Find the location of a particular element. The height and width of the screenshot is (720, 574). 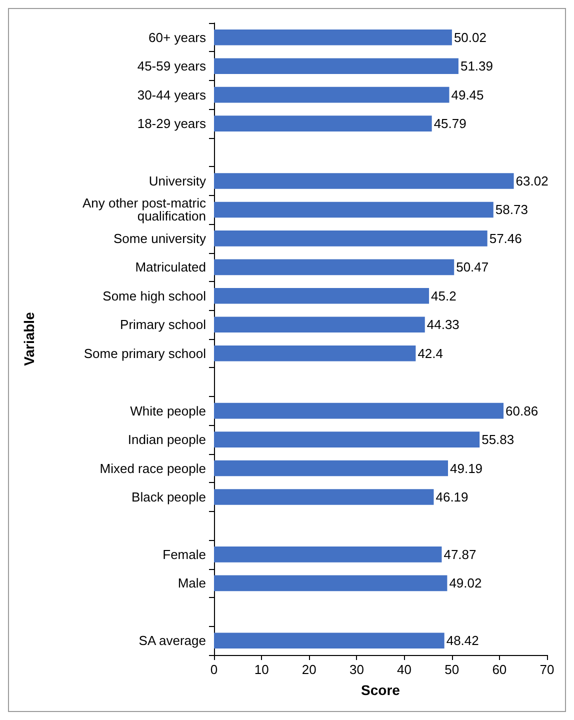

data-label: 63.02 is located at coordinates (532, 181).